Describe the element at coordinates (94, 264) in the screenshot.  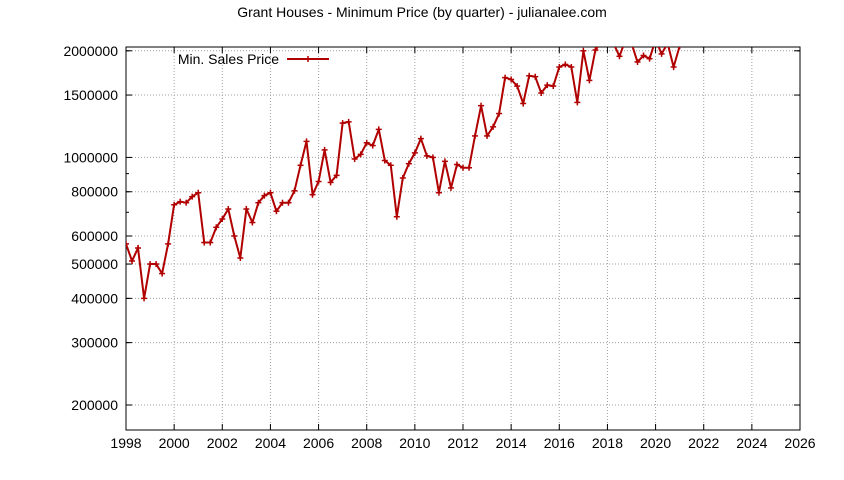
I see `y-tick-label: 500000` at that location.